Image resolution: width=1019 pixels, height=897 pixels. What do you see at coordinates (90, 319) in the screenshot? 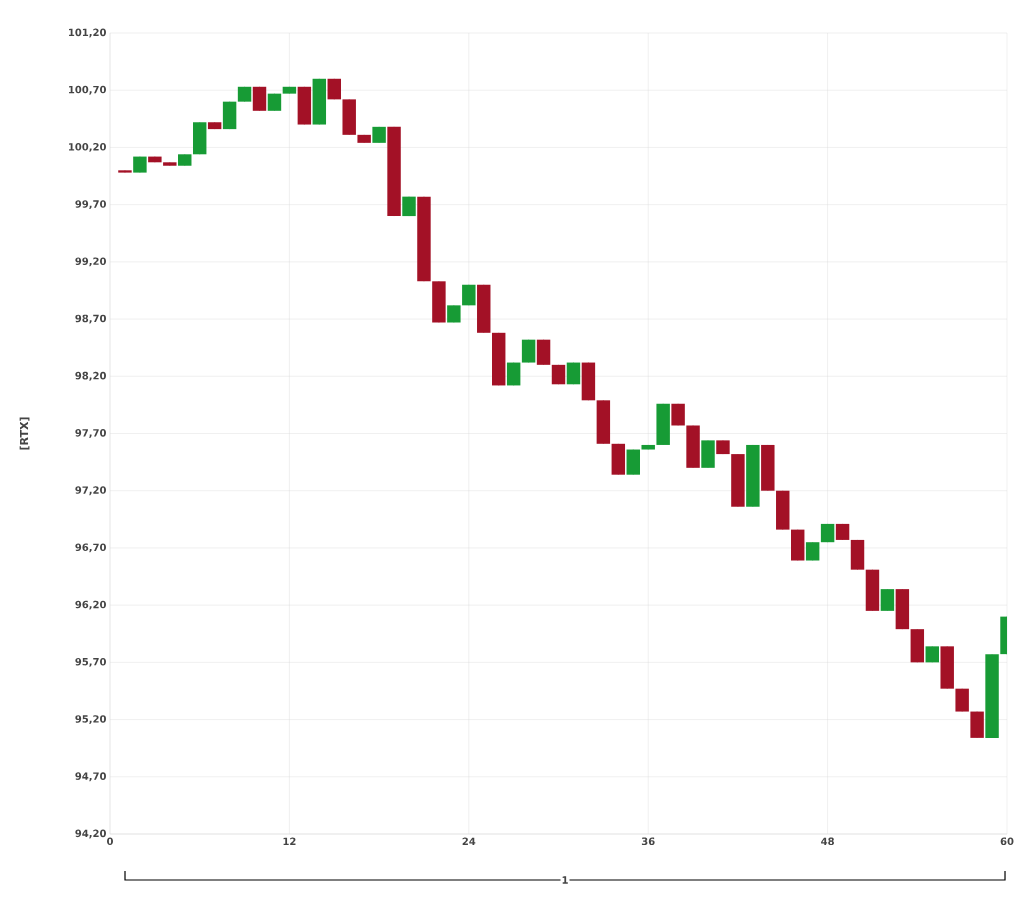
I see `y-tick-label: 98,70` at bounding box center [90, 319].